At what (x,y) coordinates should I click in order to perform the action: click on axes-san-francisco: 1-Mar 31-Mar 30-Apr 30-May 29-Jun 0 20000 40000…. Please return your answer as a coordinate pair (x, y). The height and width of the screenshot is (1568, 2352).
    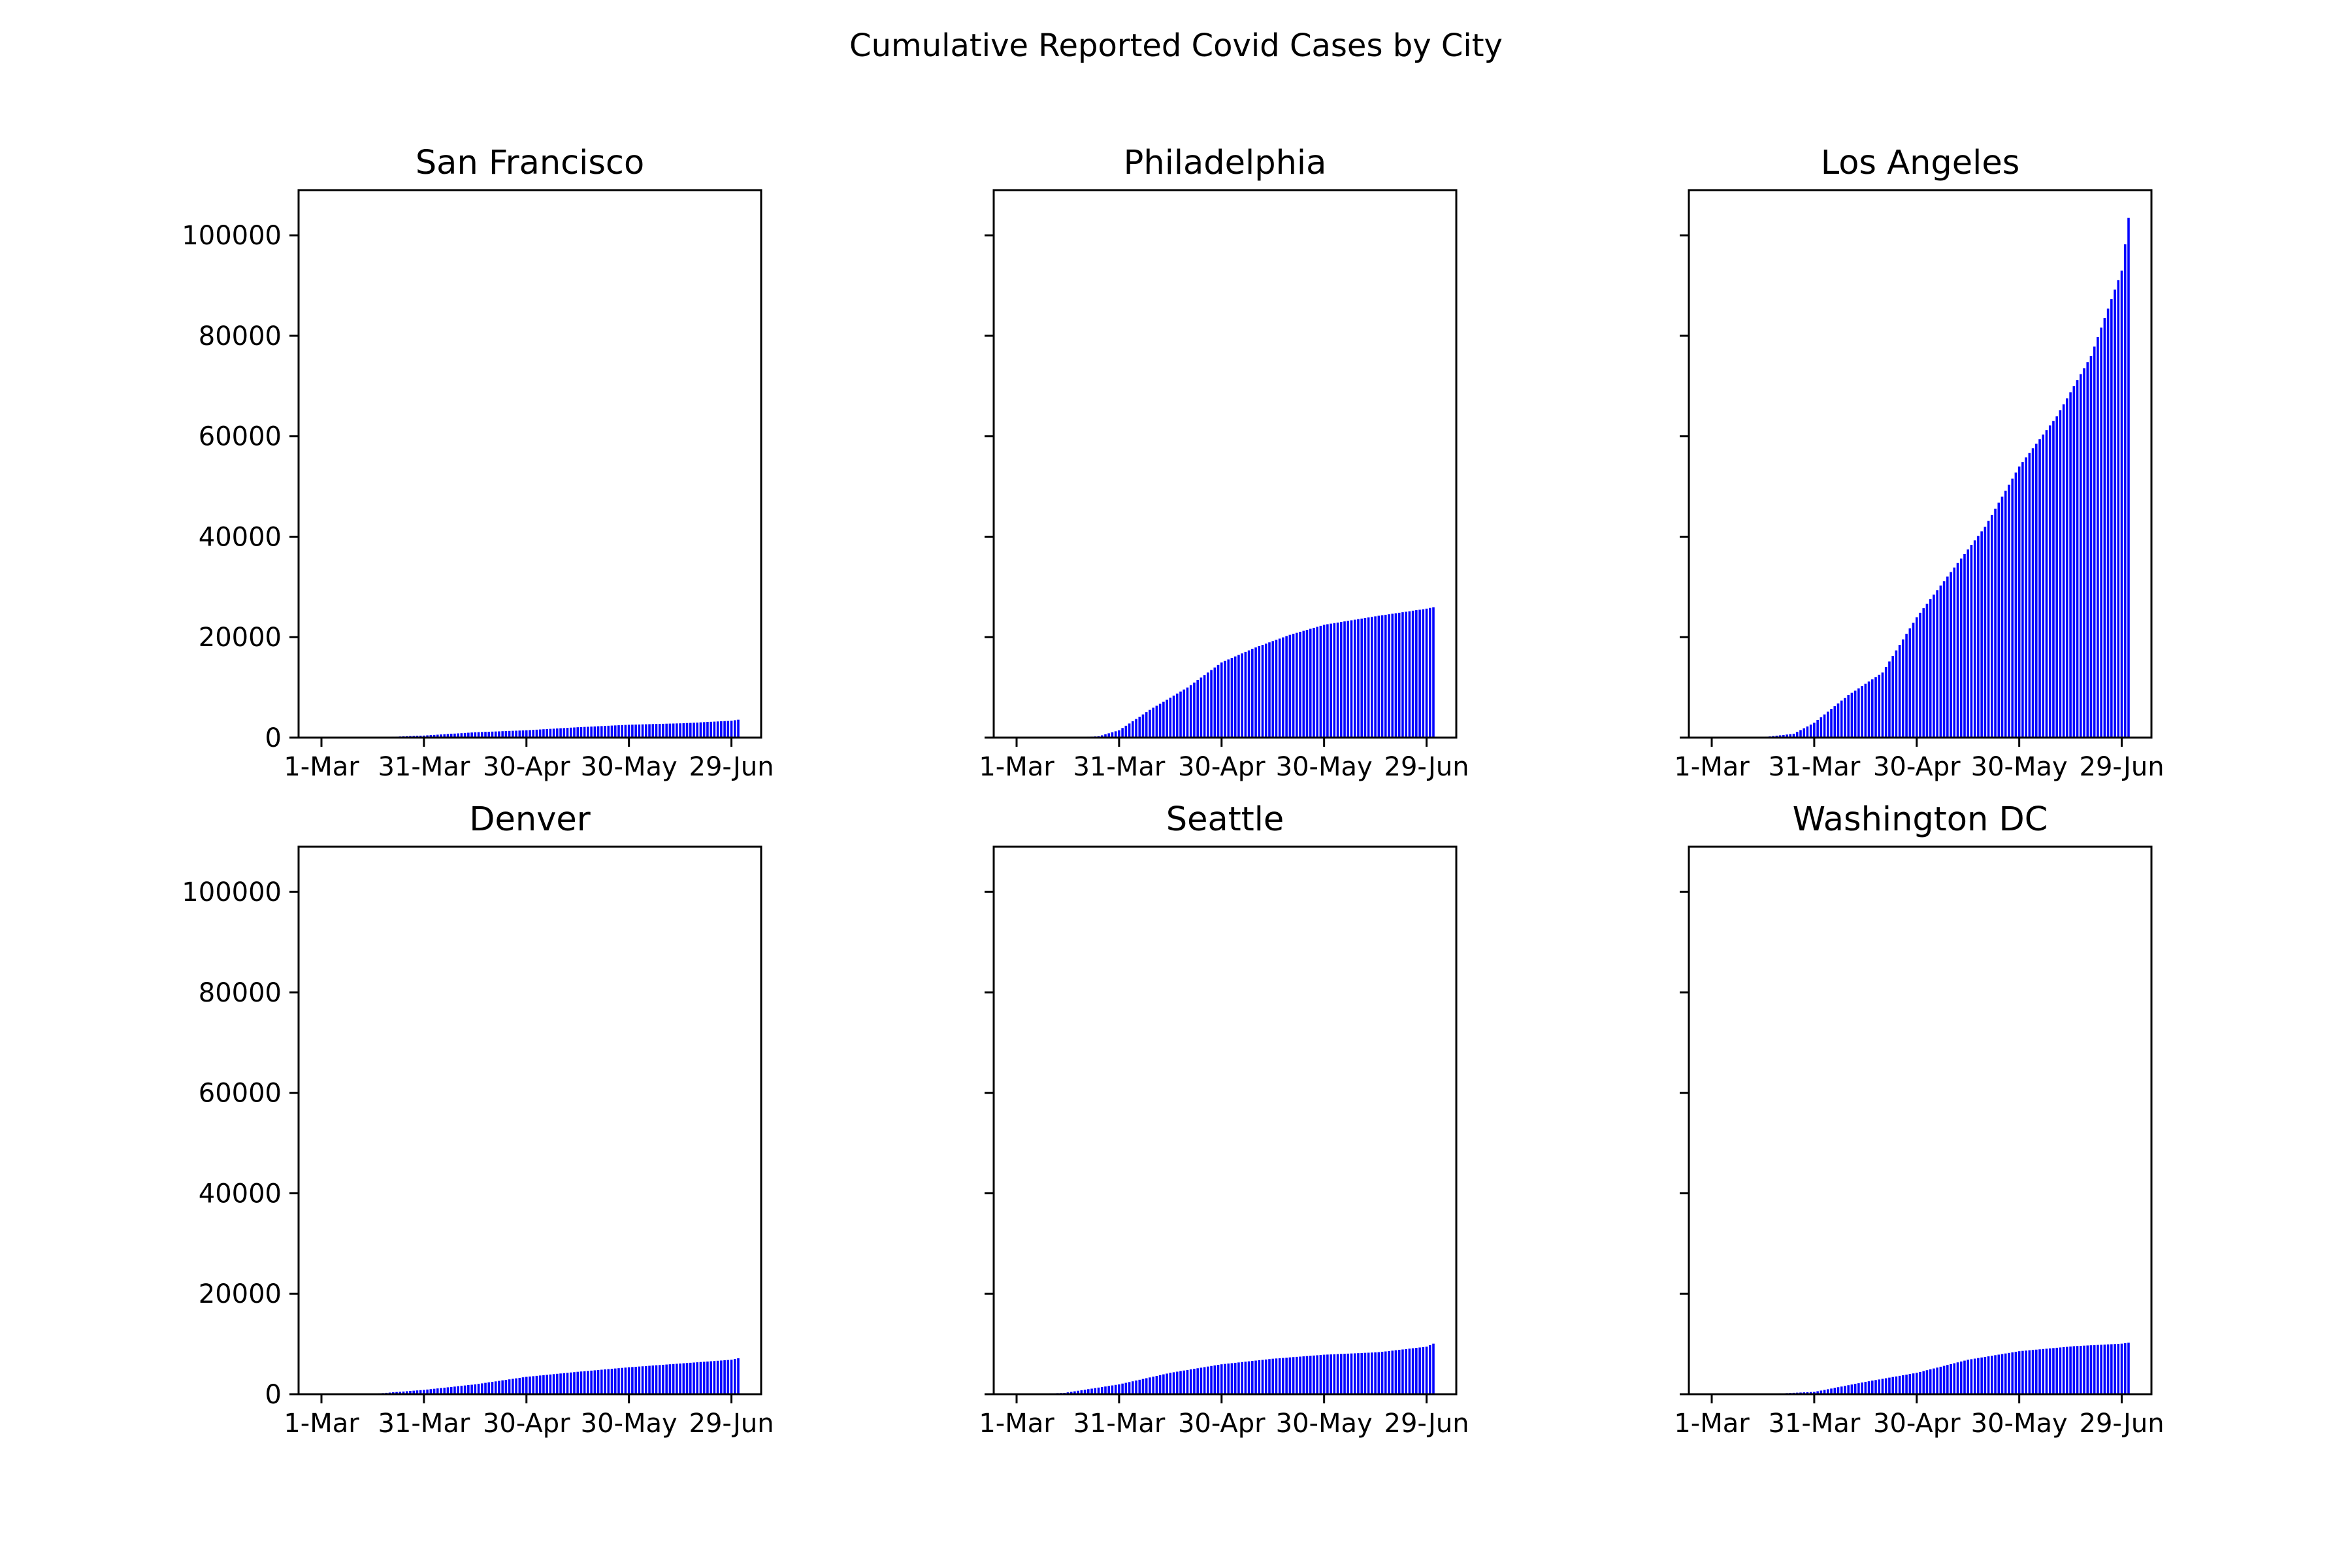
    Looking at the image, I should click on (478, 485).